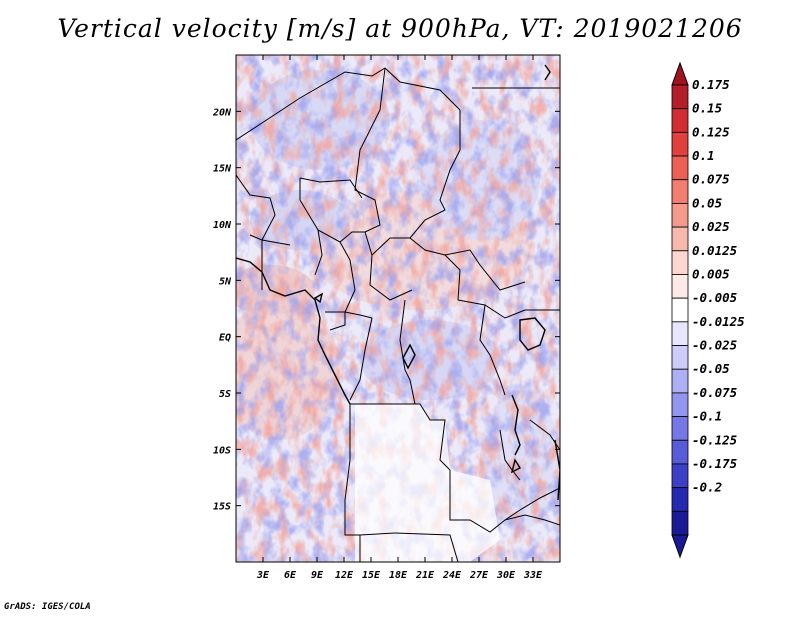 Image resolution: width=800 pixels, height=618 pixels. I want to click on colorbar-label: -0.175, so click(715, 463).